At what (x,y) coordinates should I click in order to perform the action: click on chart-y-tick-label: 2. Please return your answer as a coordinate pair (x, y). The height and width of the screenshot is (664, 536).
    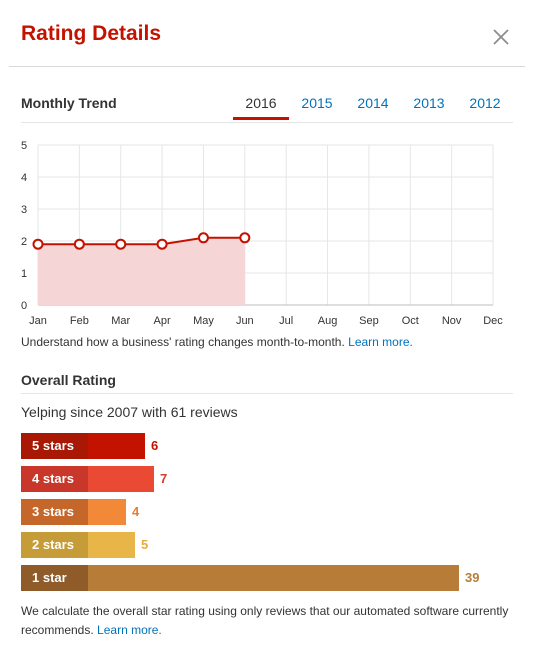
    Looking at the image, I should click on (24, 242).